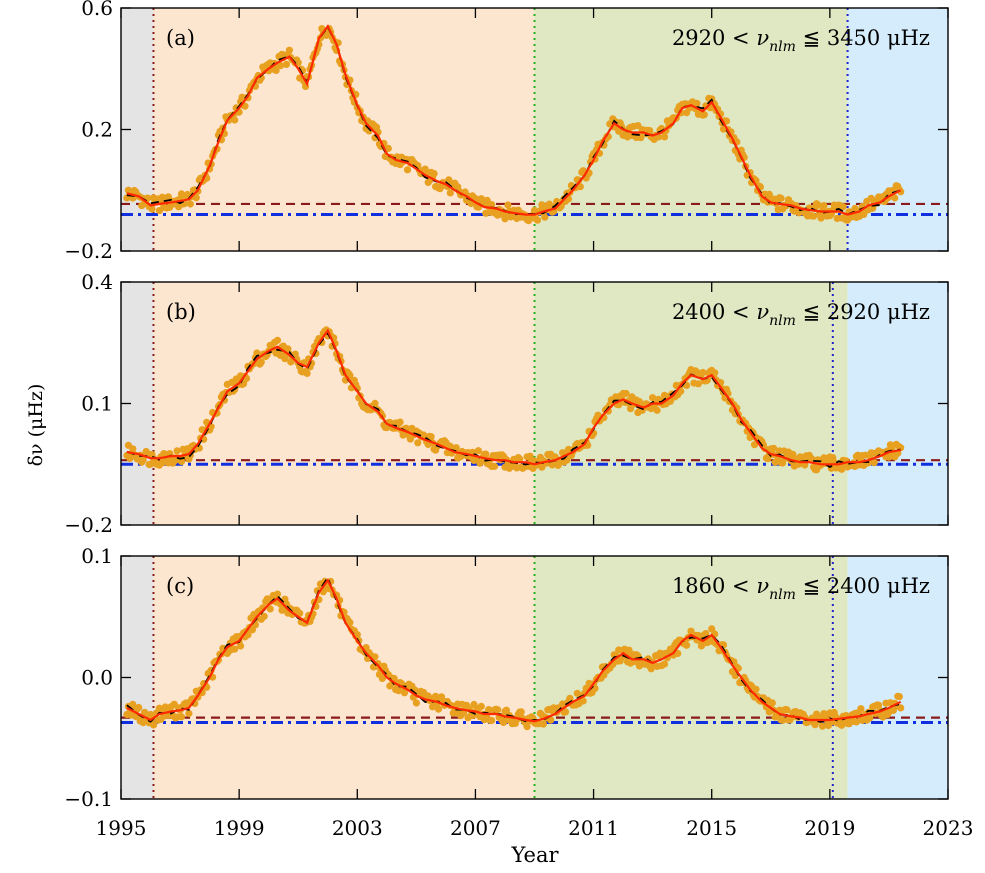 Image resolution: width=985 pixels, height=873 pixels. I want to click on frequency-range-label: 1860 < νnlm ≦ 2400 μHz, so click(801, 588).